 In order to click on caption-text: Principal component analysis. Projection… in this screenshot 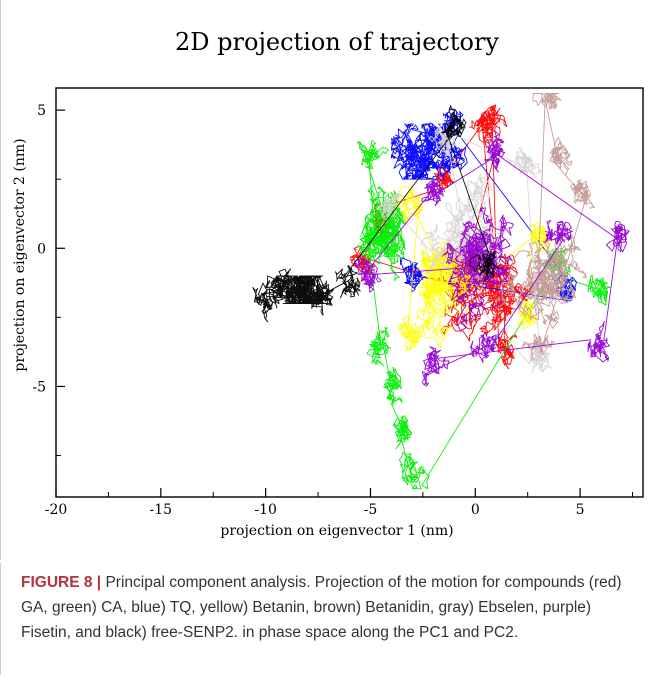, I will do `click(321, 607)`.